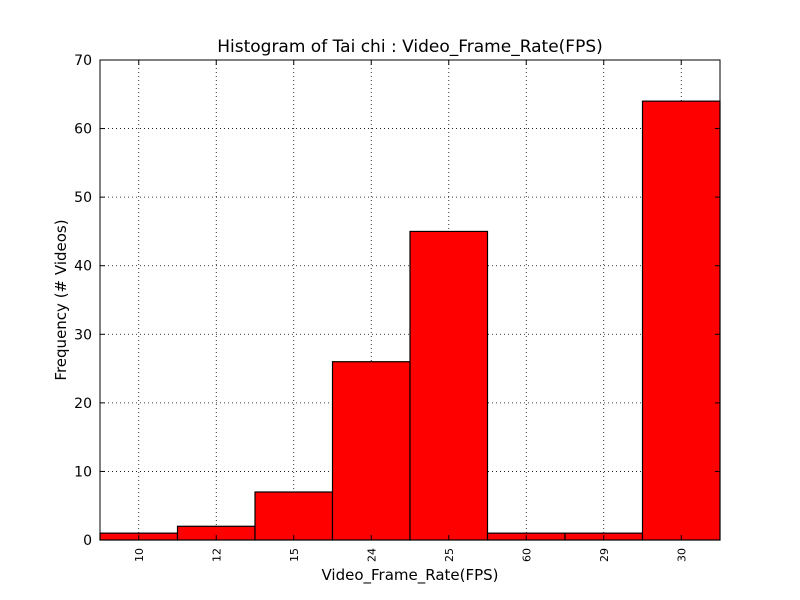 This screenshot has height=600, width=800. Describe the element at coordinates (83, 267) in the screenshot. I see `y-tick-label: 40` at that location.